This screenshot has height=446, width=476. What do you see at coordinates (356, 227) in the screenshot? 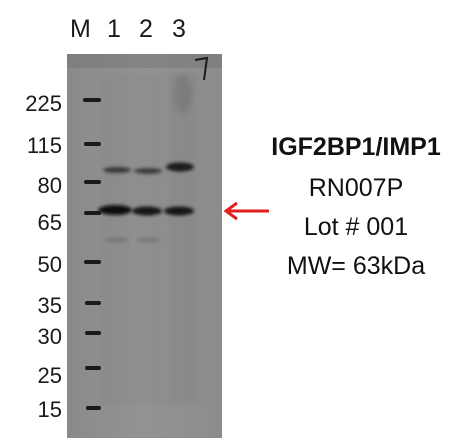
I see `lot-number: Lot # 001` at bounding box center [356, 227].